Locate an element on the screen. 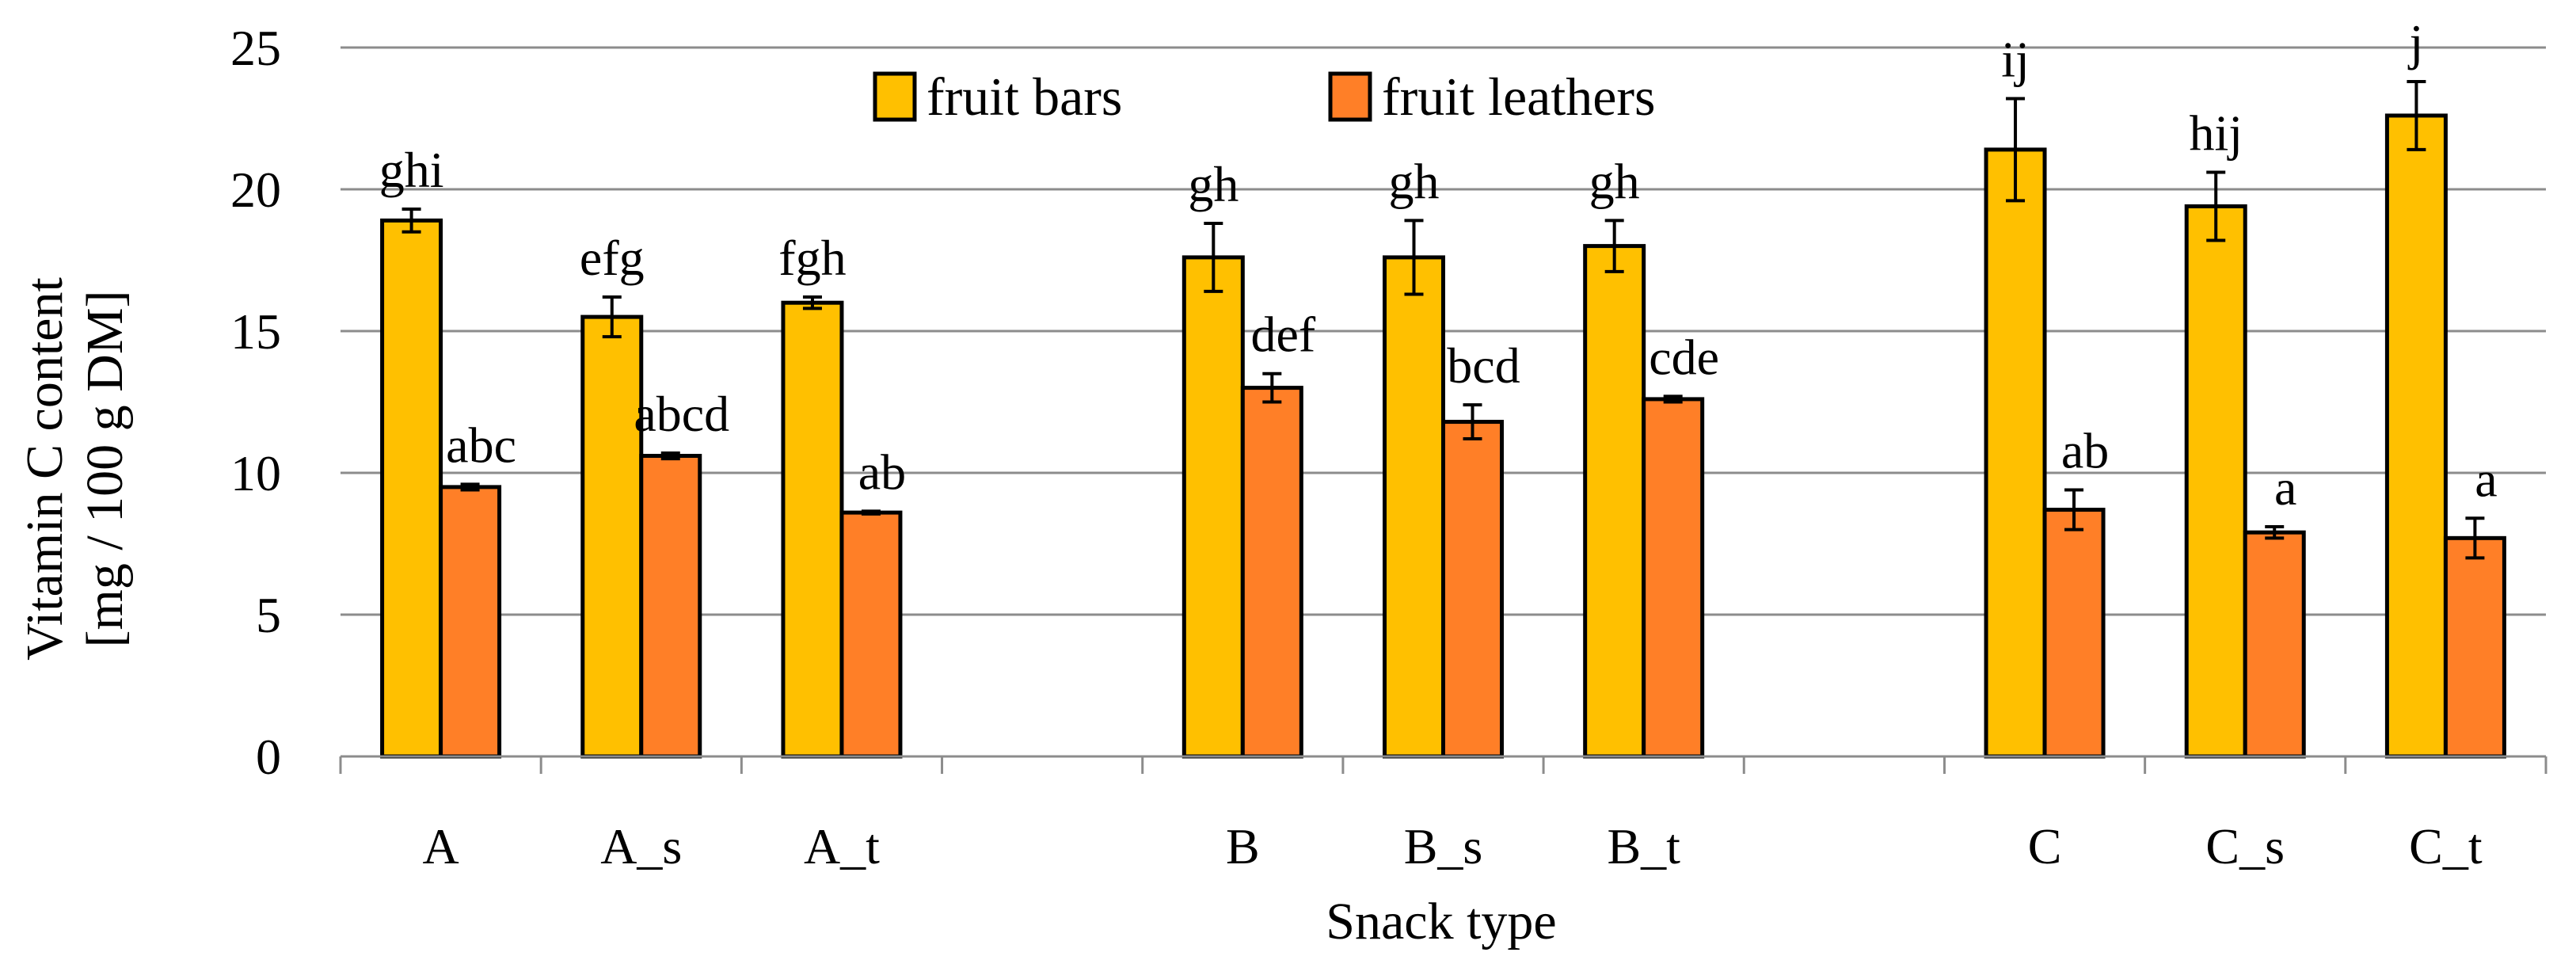 Image resolution: width=2576 pixels, height=979 pixels. letter-label-fruit-bars-b-t: gh is located at coordinates (1614, 181).